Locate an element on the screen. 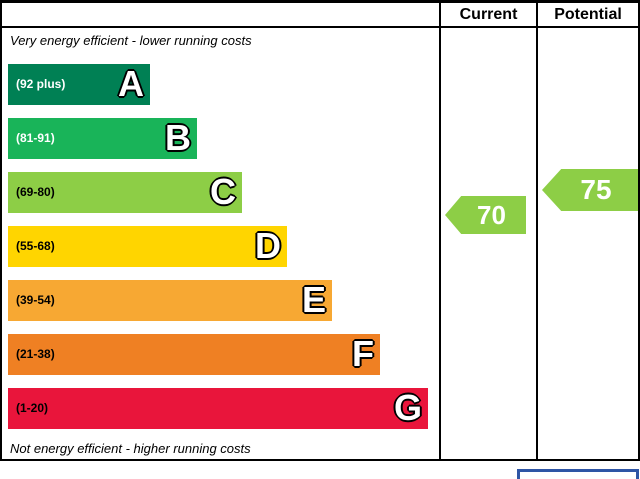  band-row-c: (69-80) C is located at coordinates (223, 192).